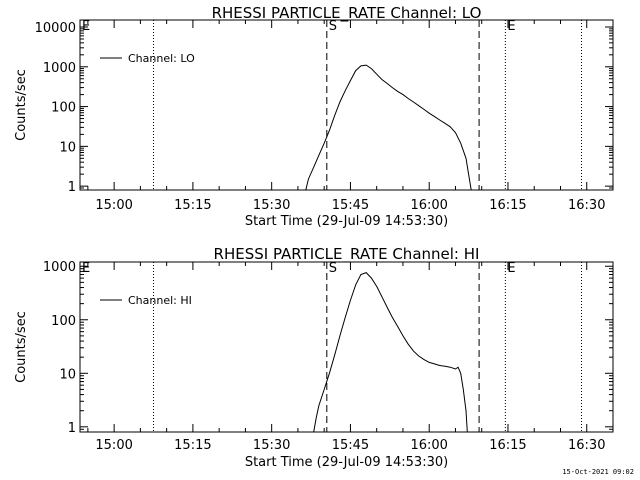  I want to click on chart-title: RHESSI PARTICLE_RATE Channel: LO, so click(347, 13).